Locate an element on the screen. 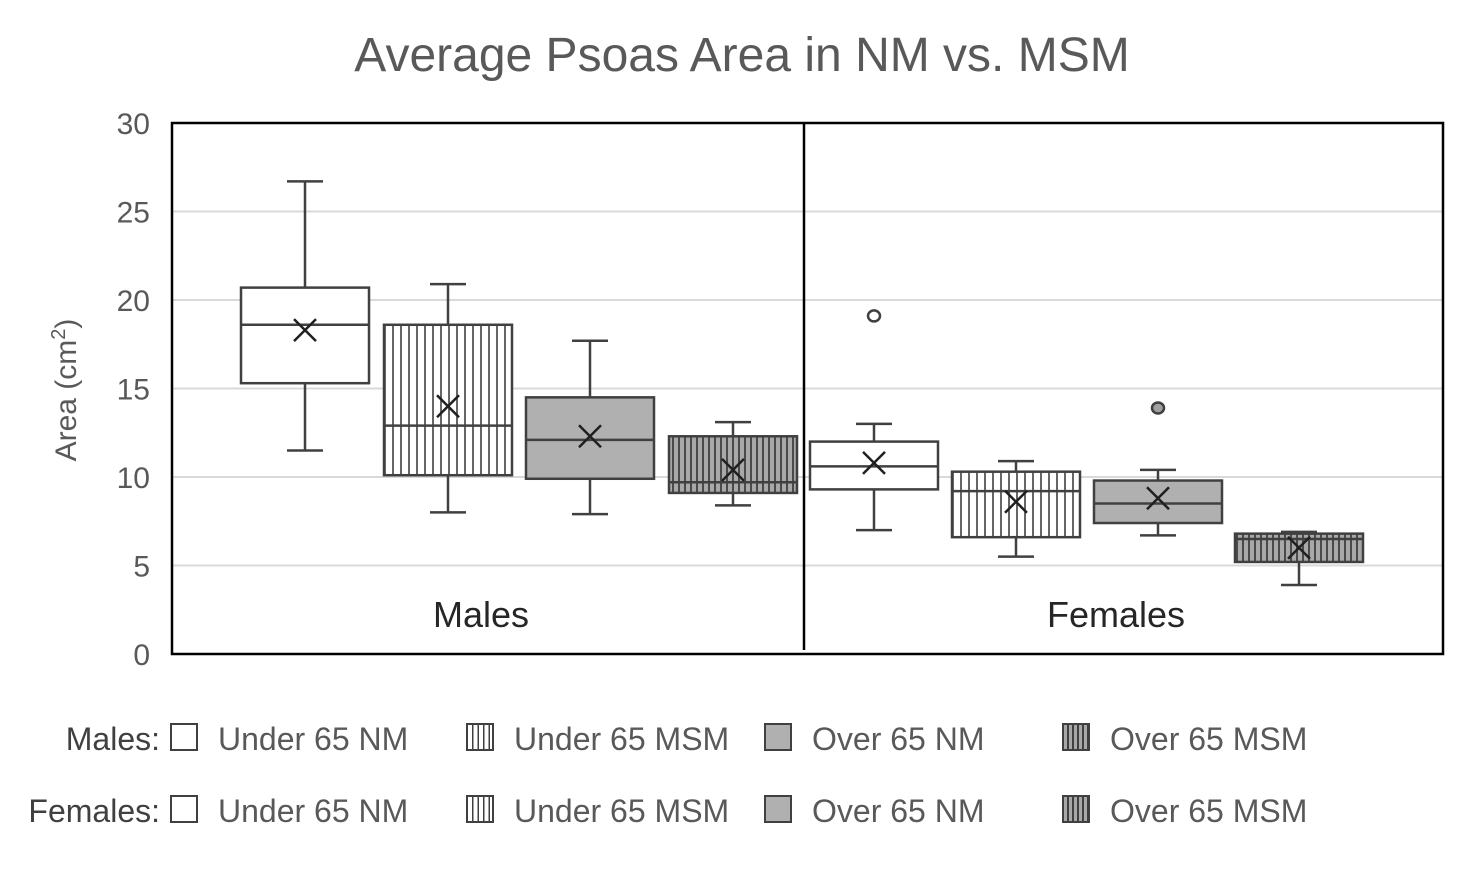 The image size is (1468, 885). y-tick-label: 15 is located at coordinates (133, 390).